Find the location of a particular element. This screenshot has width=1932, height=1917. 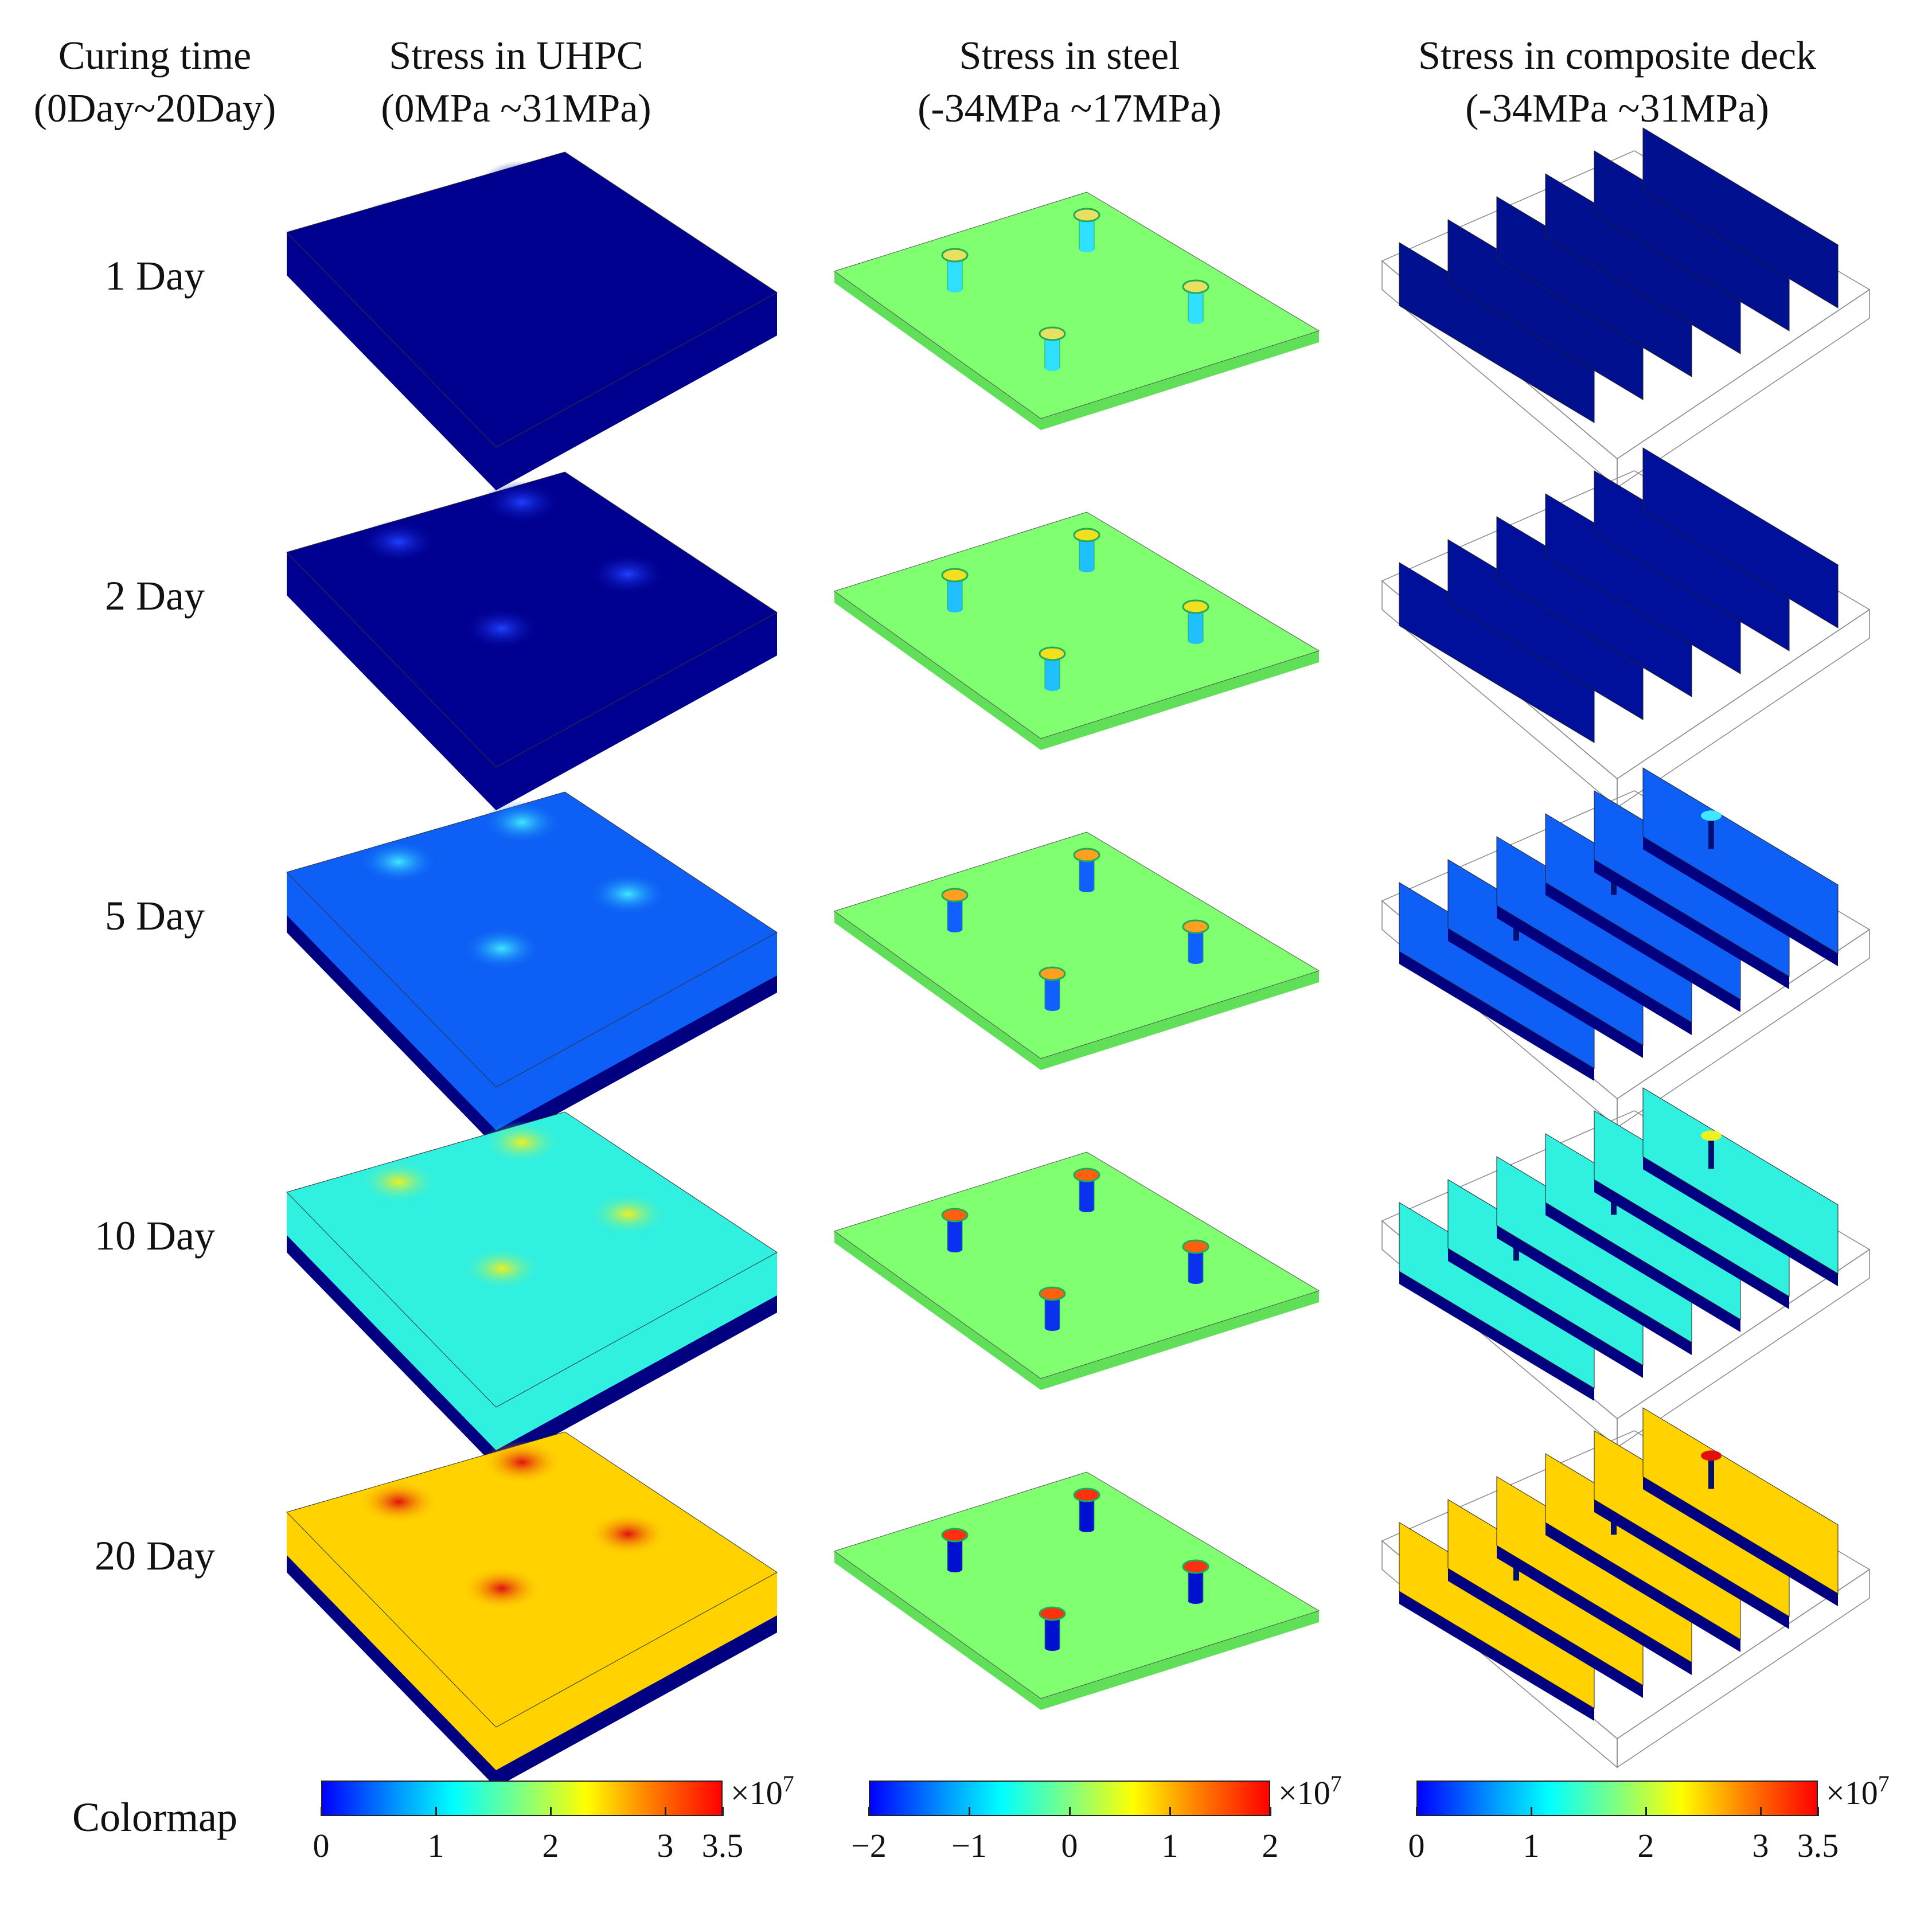

header-uhpc-line2: (0MPa ~31MPa) is located at coordinates (516, 109).